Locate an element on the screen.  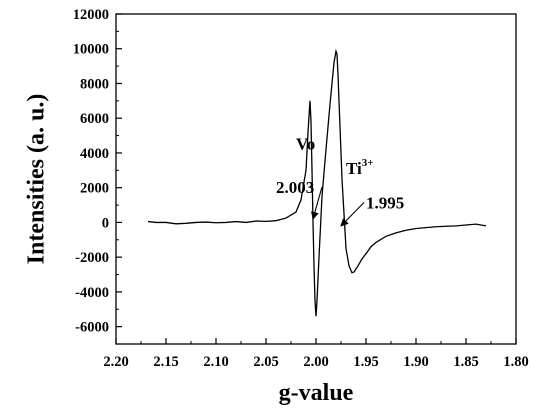
x-tick-label: 2.15 is located at coordinates (165, 362).